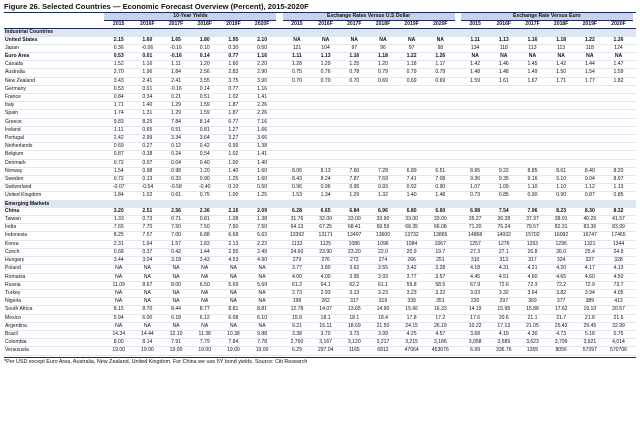 The image size is (640, 430). Describe the element at coordinates (119, 90) in the screenshot. I see `cell-value: 0.53` at that location.